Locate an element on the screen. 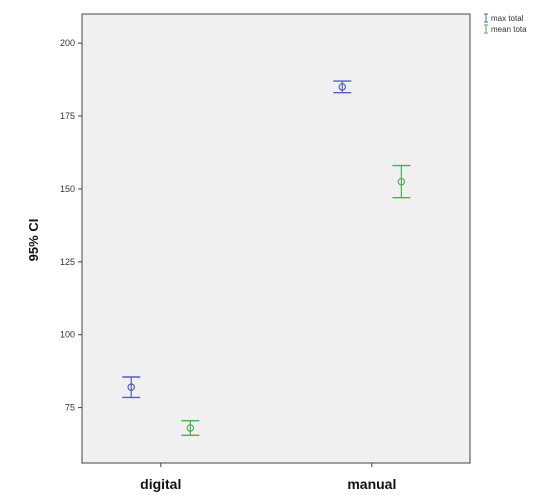 This screenshot has width=541, height=495. y-axis-label: 95% CI is located at coordinates (33, 240).